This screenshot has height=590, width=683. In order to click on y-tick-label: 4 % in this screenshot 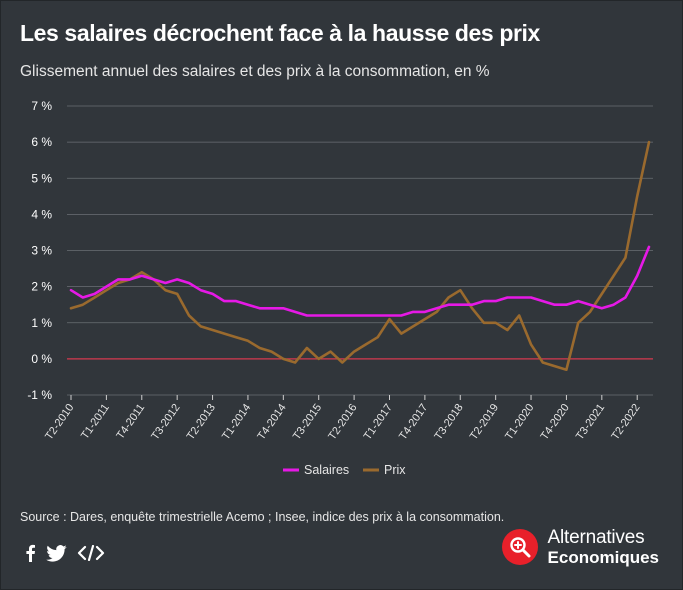, I will do `click(41, 214)`.